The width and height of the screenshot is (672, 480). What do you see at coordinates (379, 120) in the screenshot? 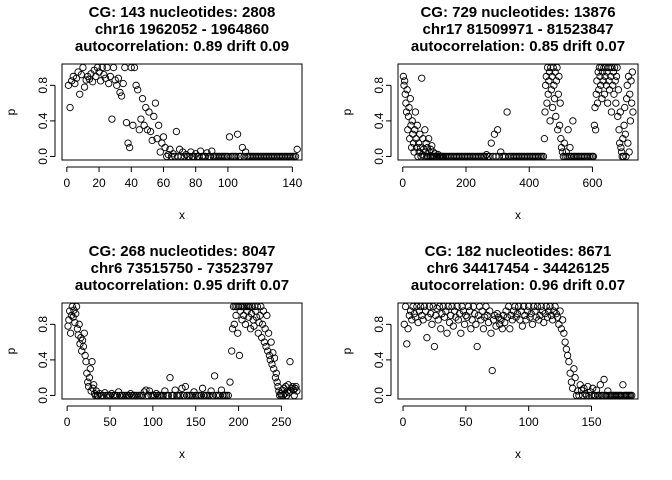
I see `y-tick-label: 0.4` at bounding box center [379, 120].